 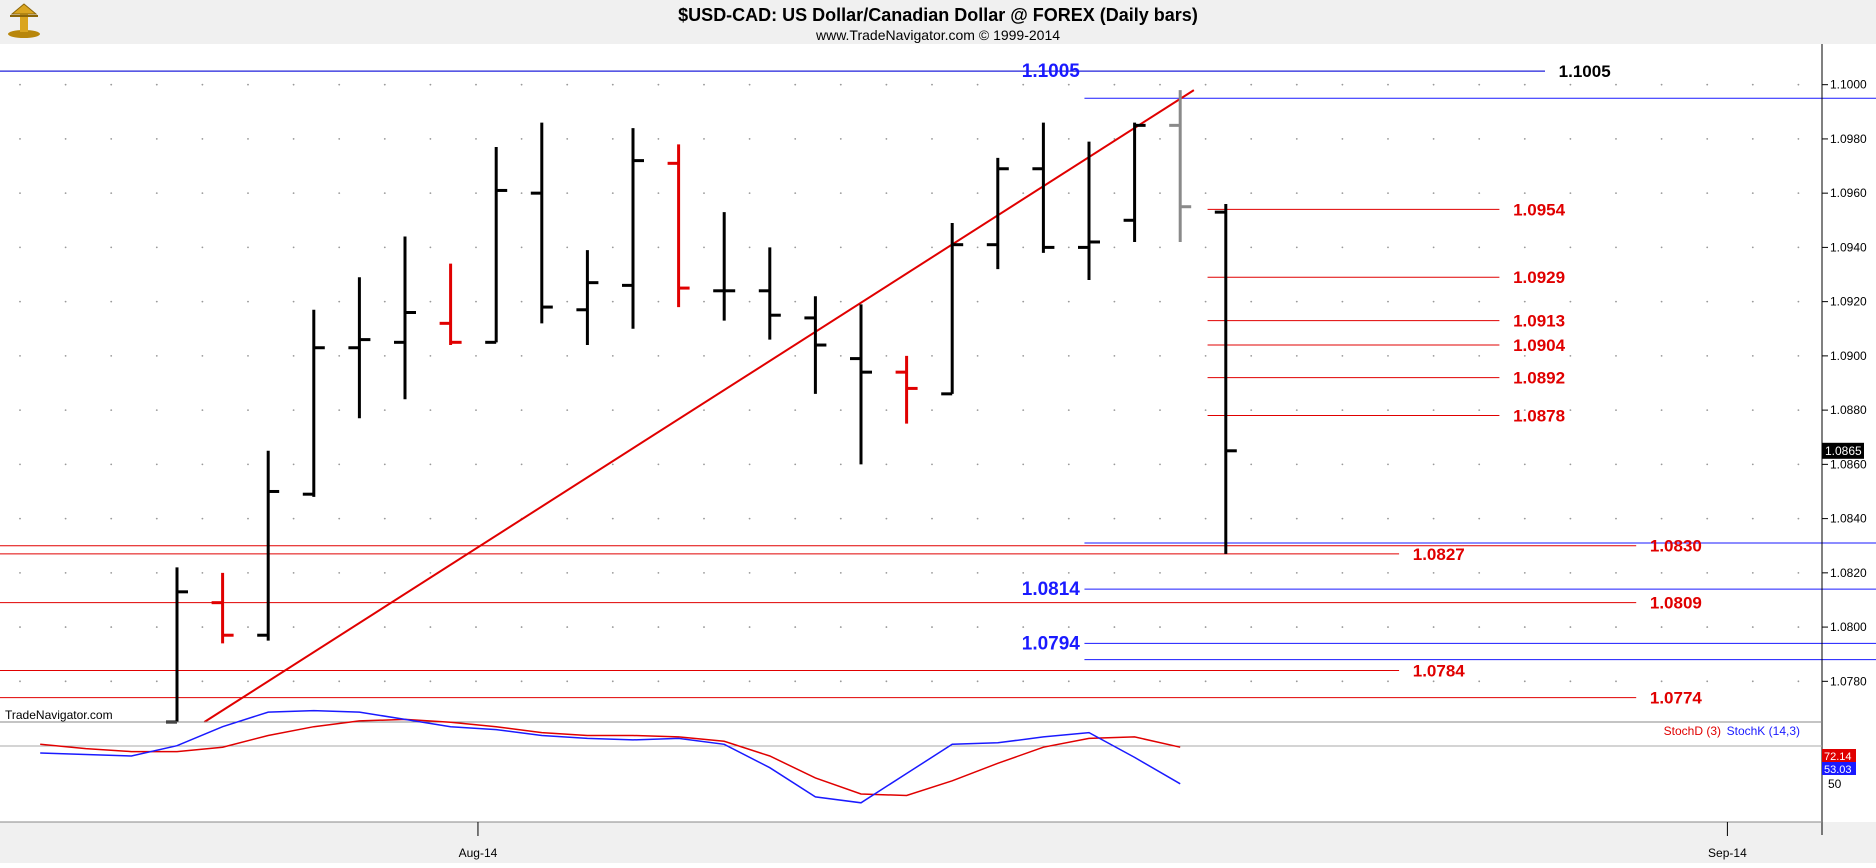 What do you see at coordinates (1727, 853) in the screenshot?
I see `x-tick-label-1: Sep-14` at bounding box center [1727, 853].